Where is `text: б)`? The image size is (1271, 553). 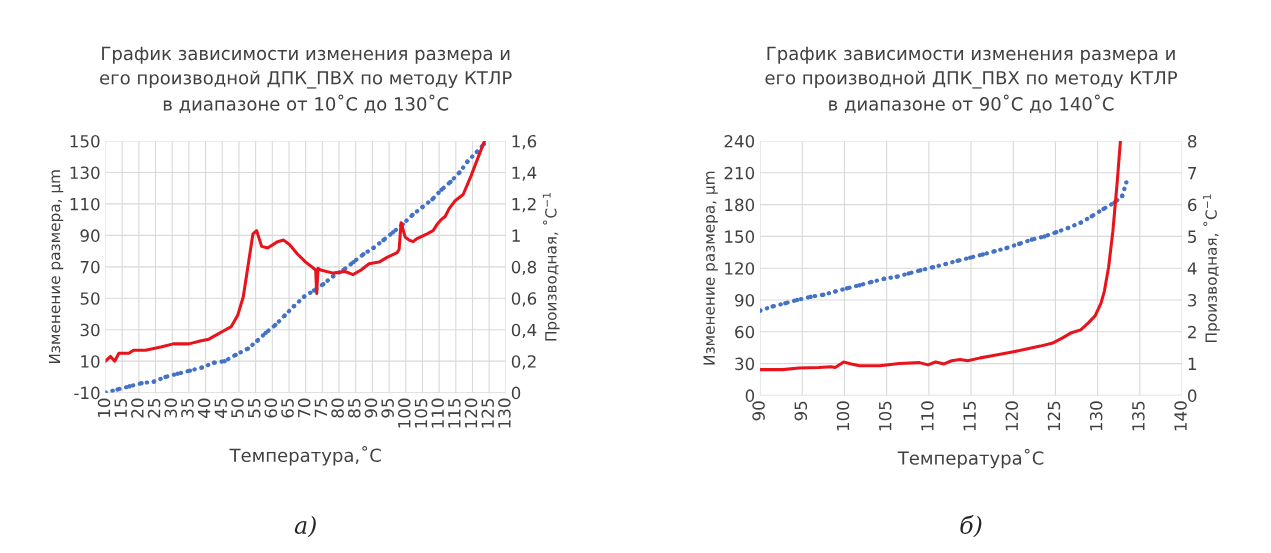
text: б) is located at coordinates (971, 526).